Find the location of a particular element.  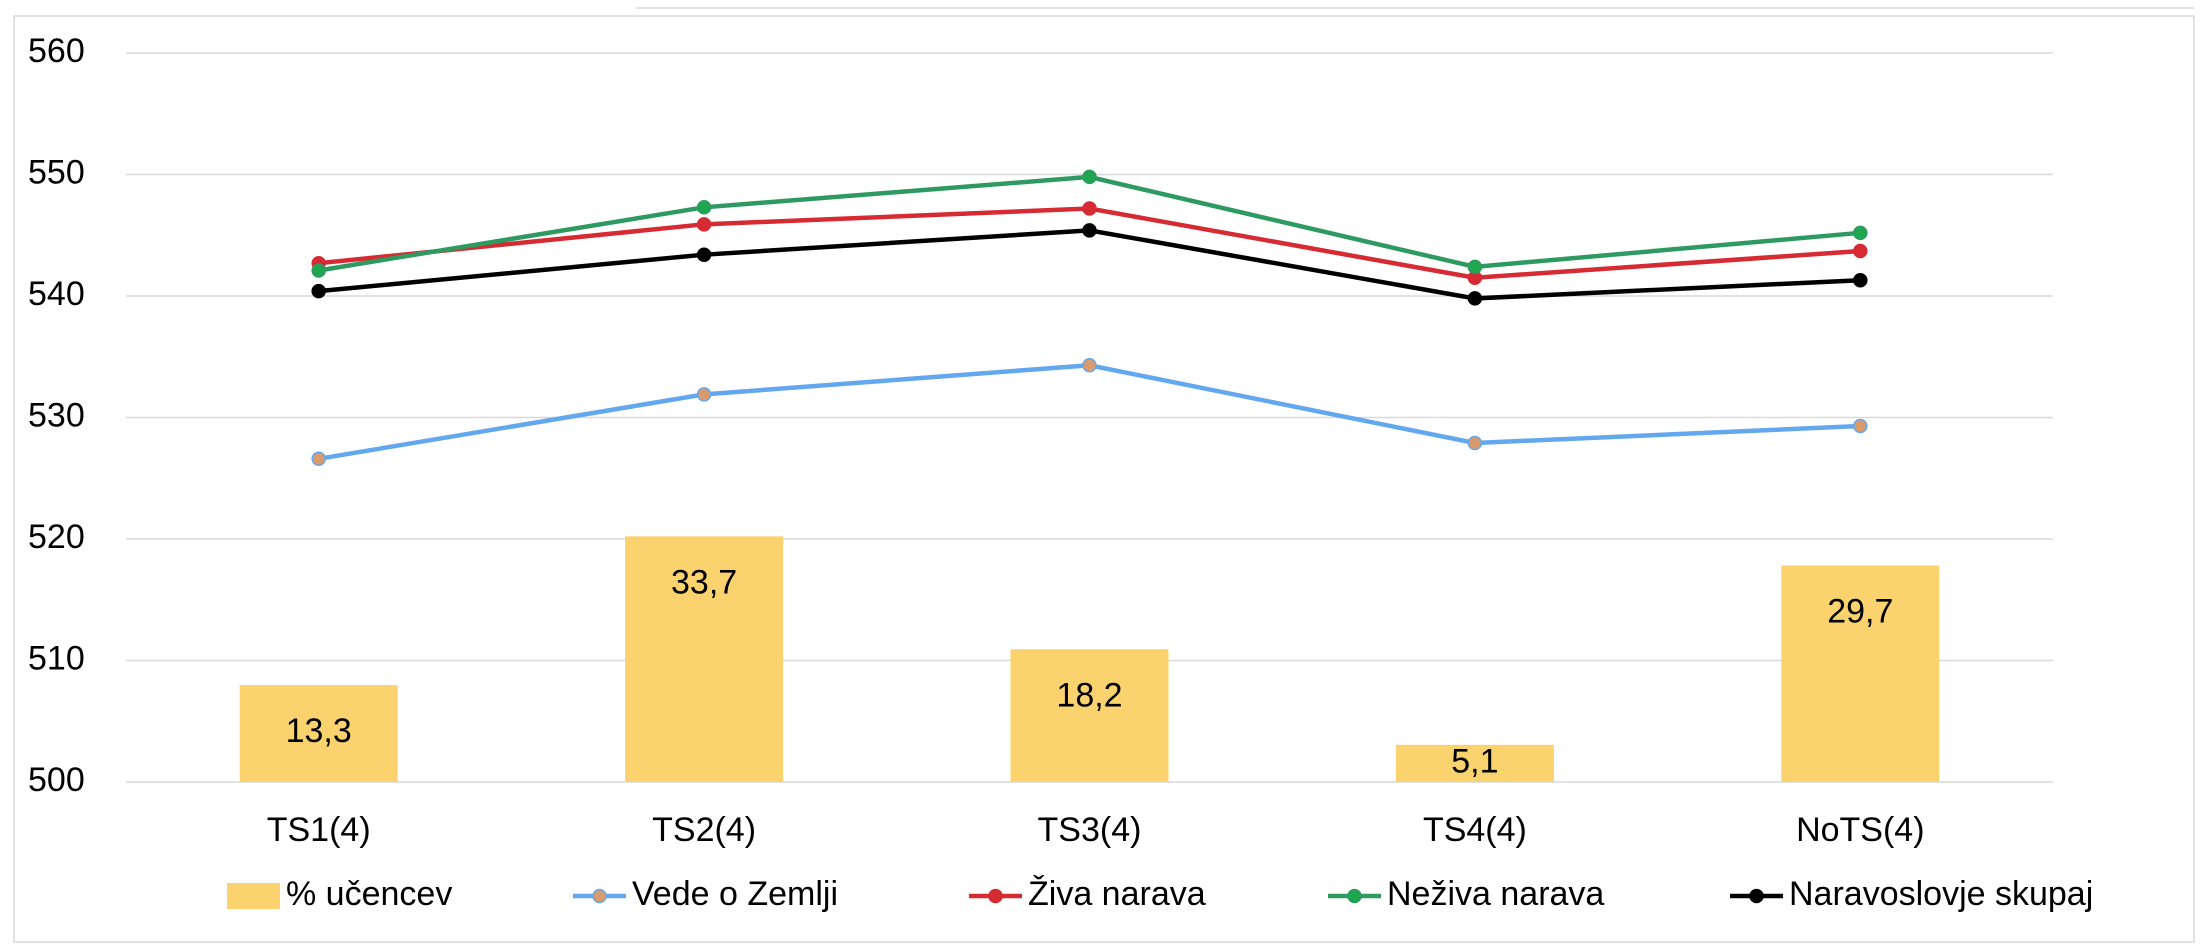

x-tick-label: TS2(4) is located at coordinates (704, 830).